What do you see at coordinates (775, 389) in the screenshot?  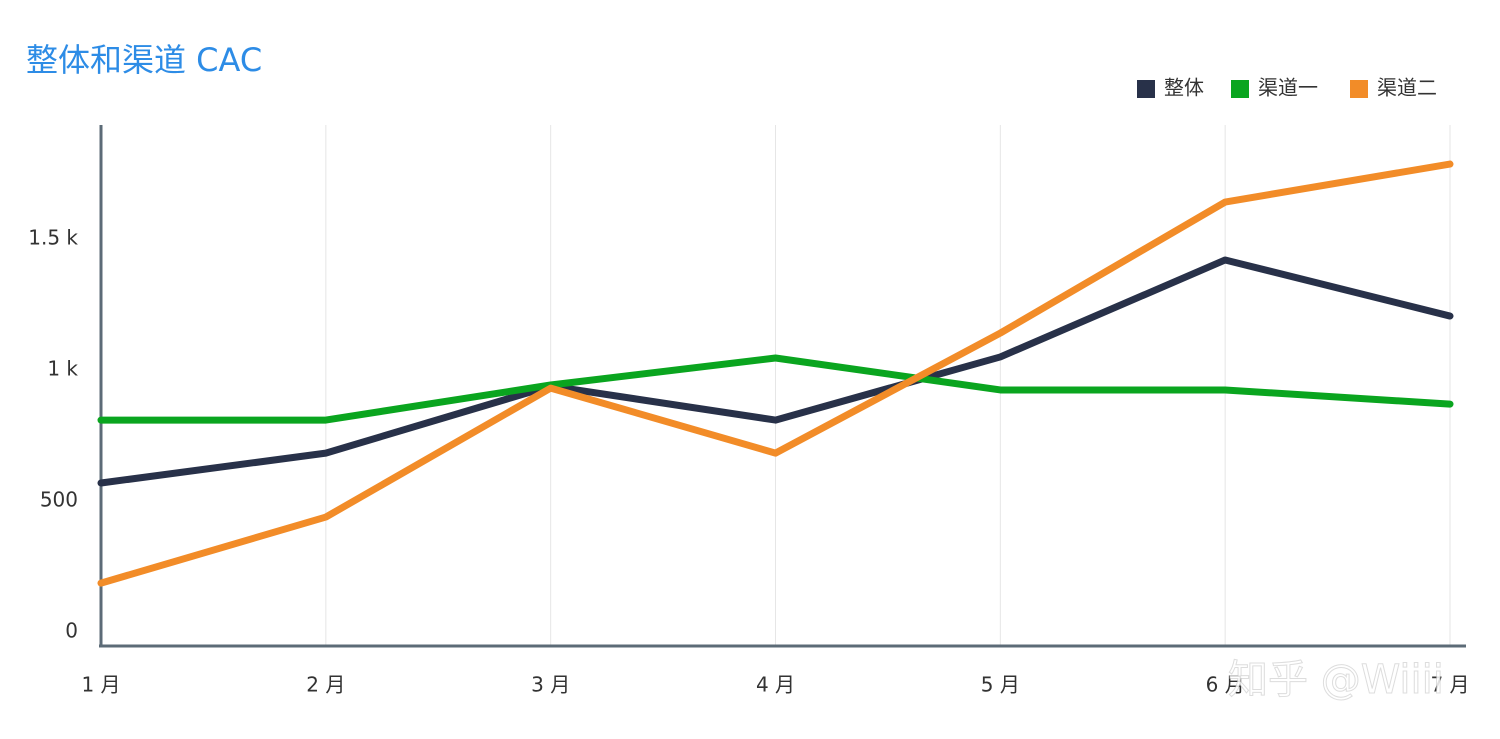 I see `series-line` at bounding box center [775, 389].